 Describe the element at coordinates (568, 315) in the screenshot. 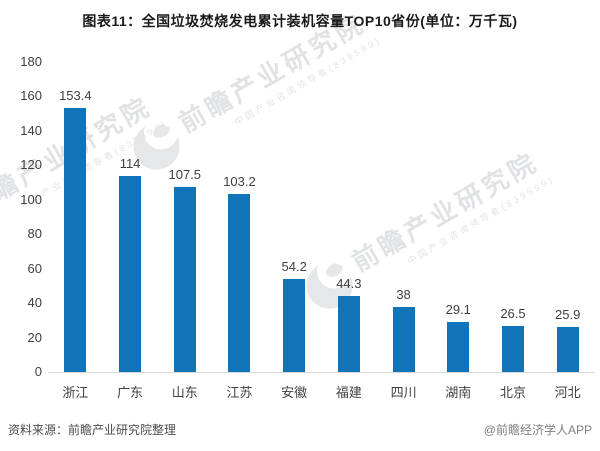

I see `bar-value-label: 25.9` at that location.